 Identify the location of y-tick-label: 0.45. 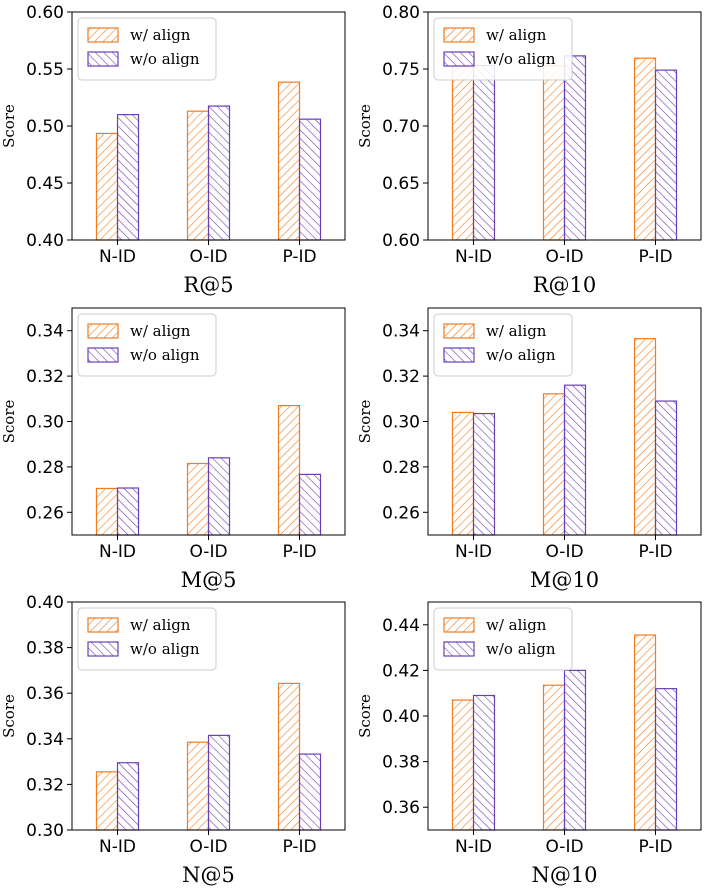
(45, 184).